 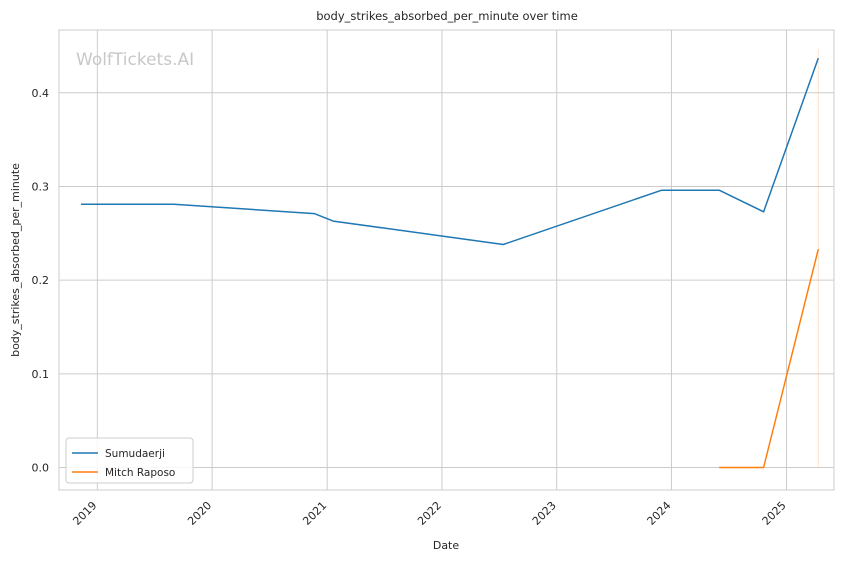 I want to click on y-tick-label: 0.0, so click(x=41, y=468).